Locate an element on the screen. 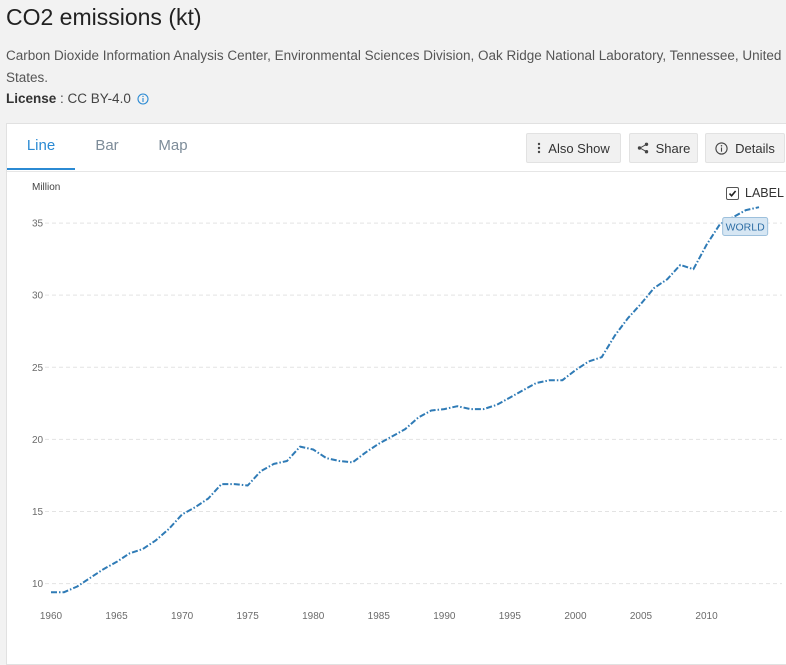 Image resolution: width=786 pixels, height=665 pixels. series-label: WORLD is located at coordinates (746, 228).